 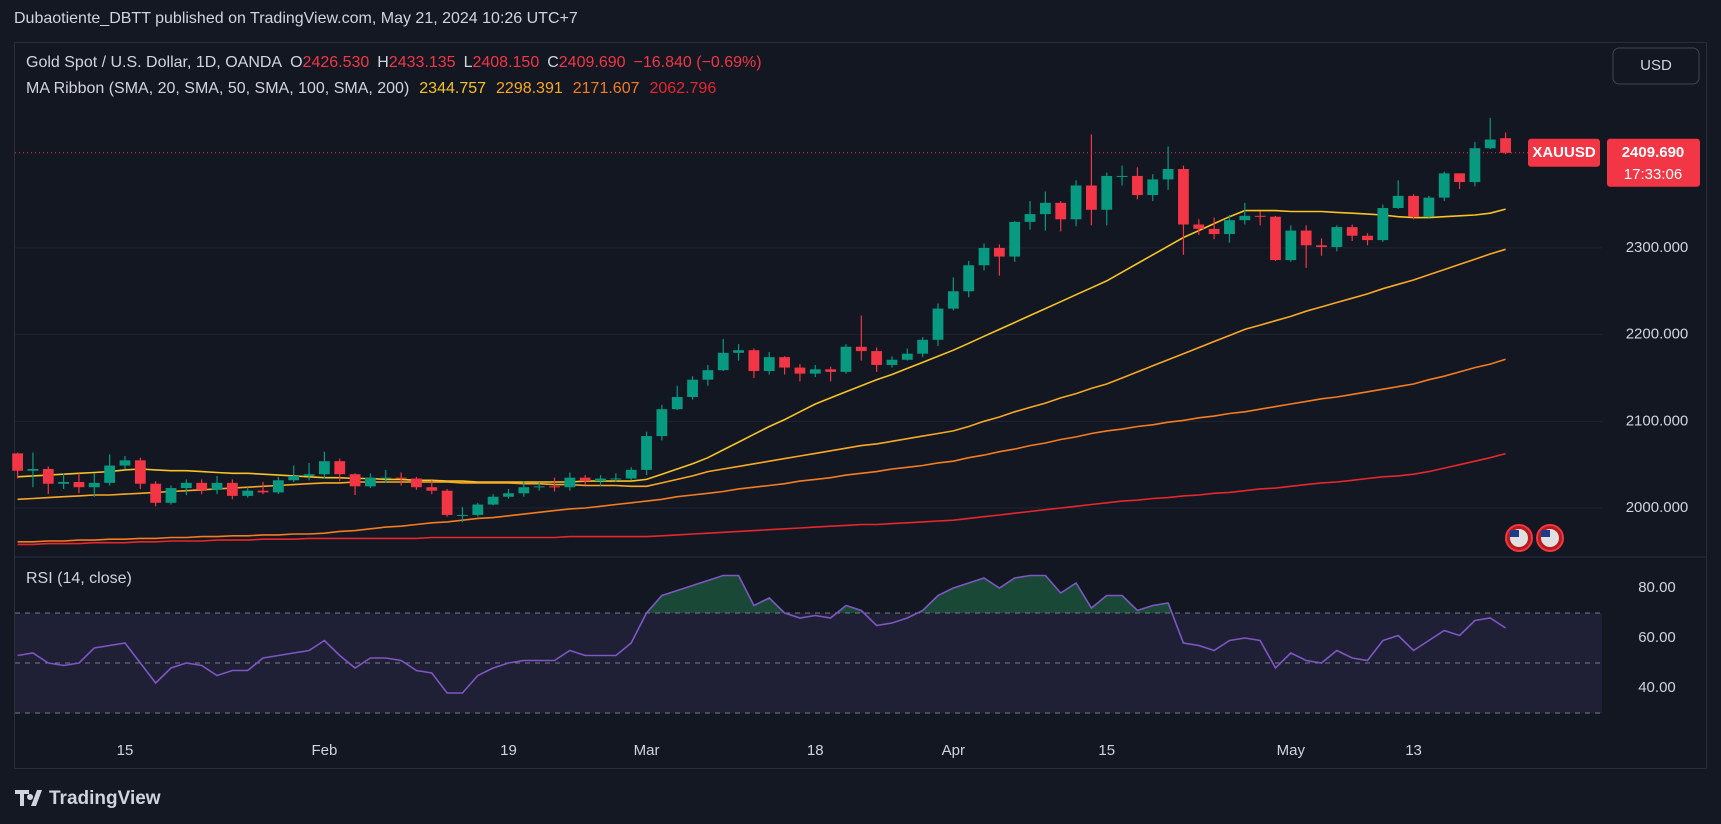 What do you see at coordinates (1534, 538) in the screenshot?
I see `flag-icons` at bounding box center [1534, 538].